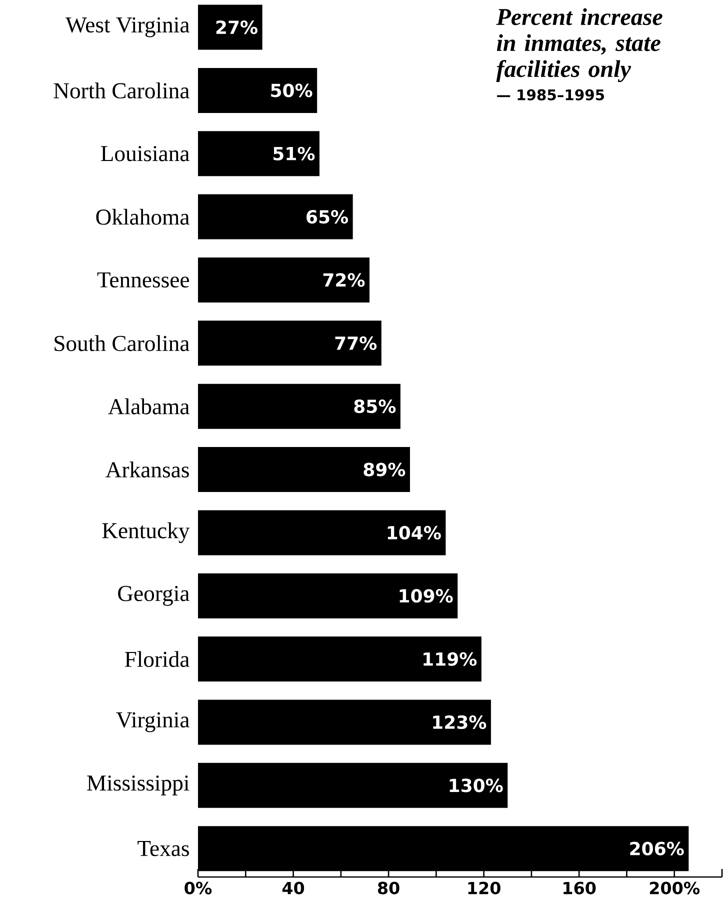  Describe the element at coordinates (476, 785) in the screenshot. I see `data-label: 130%` at that location.